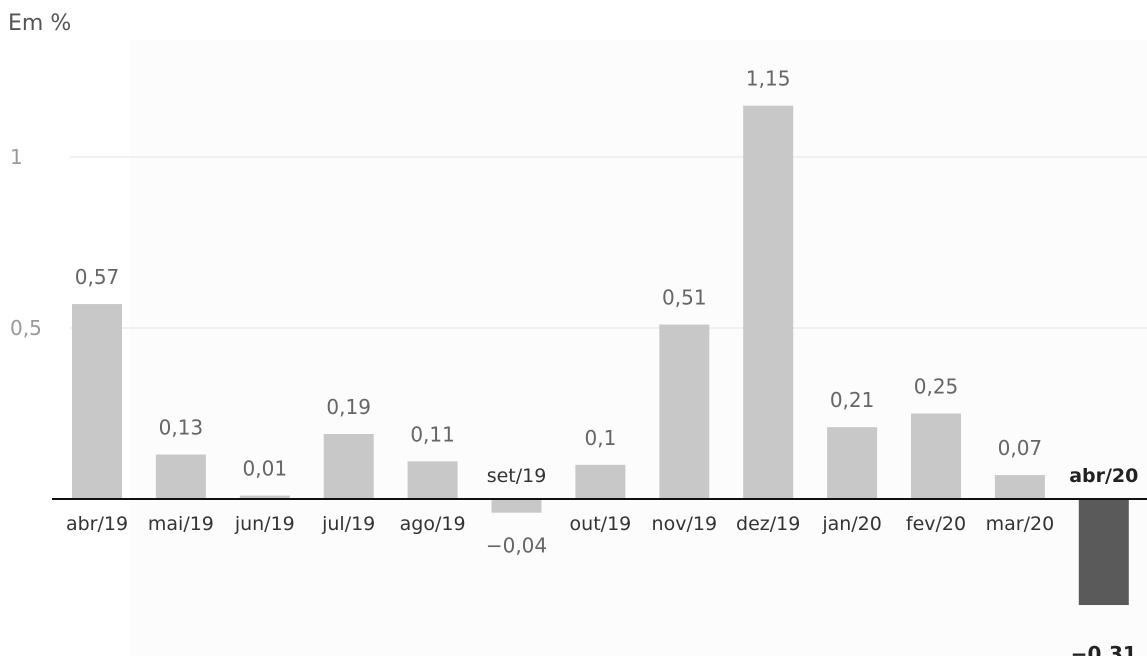 The height and width of the screenshot is (656, 1147). Describe the element at coordinates (600, 438) in the screenshot. I see `value-label: 0,1` at that location.